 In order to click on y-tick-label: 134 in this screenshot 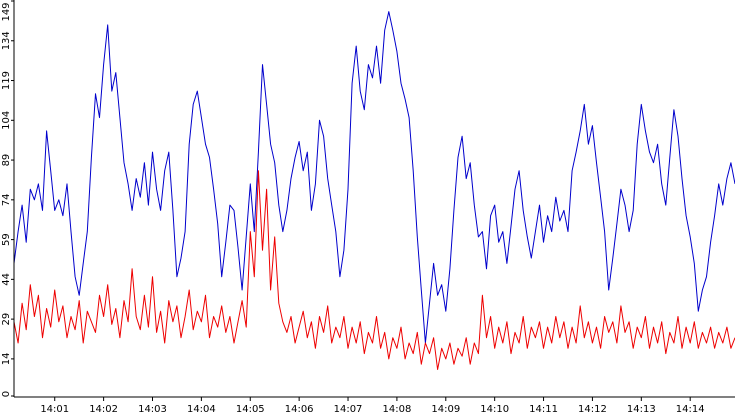, I will do `click(6, 40)`.